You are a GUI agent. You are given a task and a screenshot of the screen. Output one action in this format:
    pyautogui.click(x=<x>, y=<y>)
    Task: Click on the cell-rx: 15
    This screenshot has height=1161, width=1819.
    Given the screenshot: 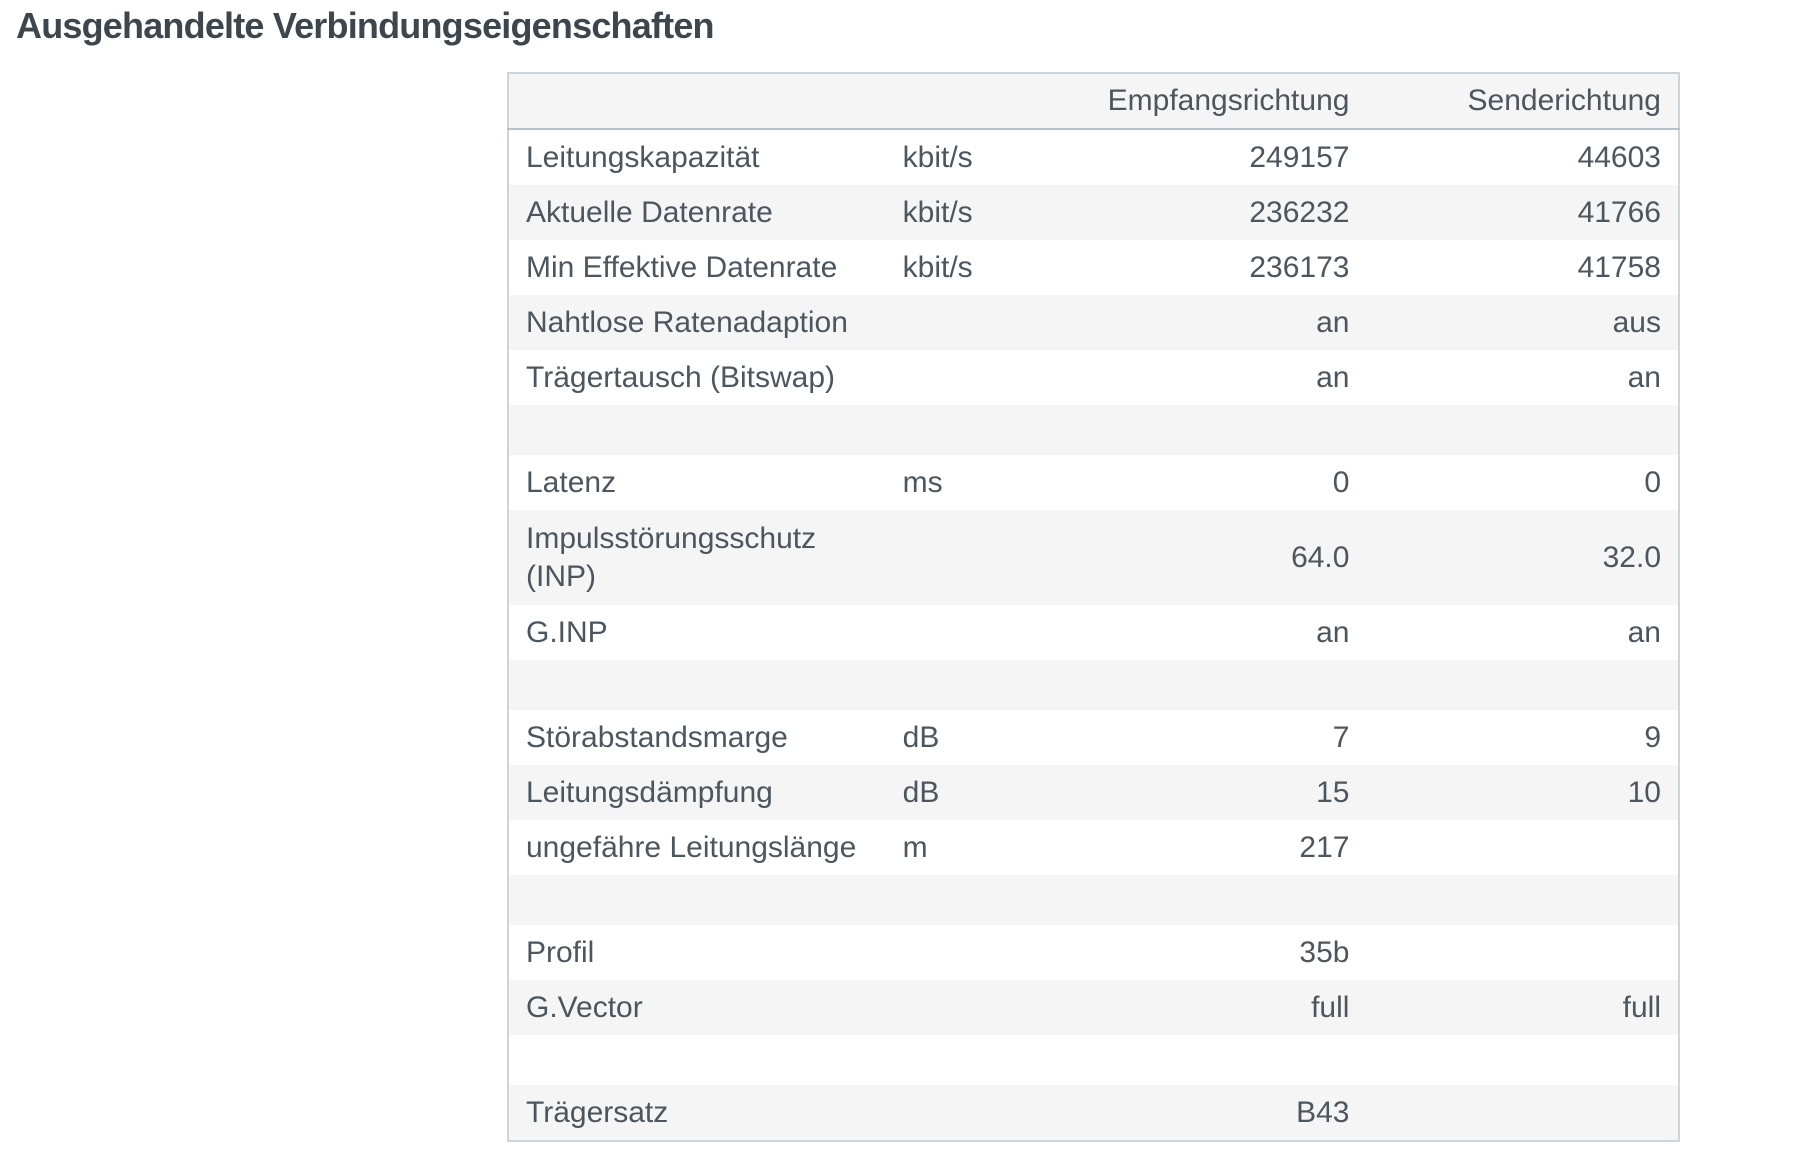 What is the action you would take?
    pyautogui.click(x=1204, y=792)
    